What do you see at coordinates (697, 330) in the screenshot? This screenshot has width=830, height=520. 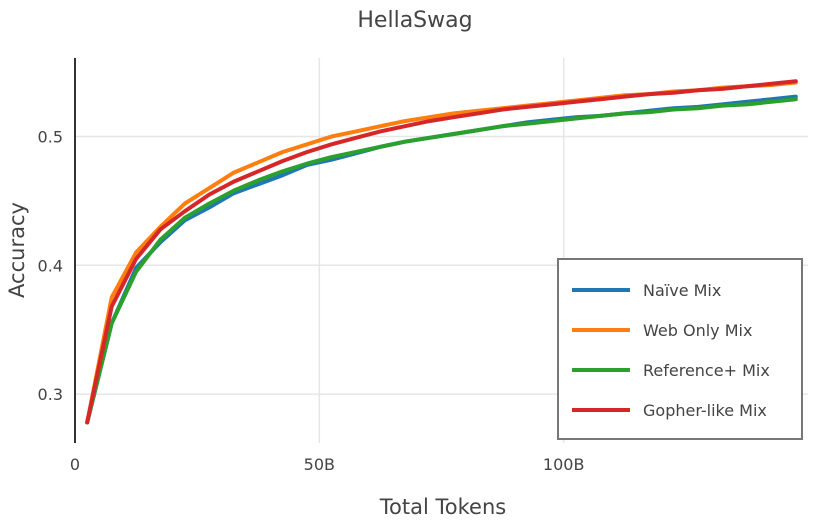 I see `legend-label-web-only-mix: Web Only Mix` at bounding box center [697, 330].